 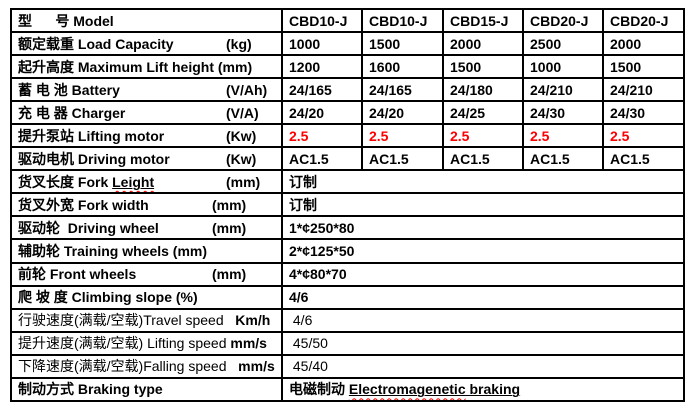 I want to click on braking-type-value: 电磁制动 Electromagenetic braking, so click(x=483, y=389).